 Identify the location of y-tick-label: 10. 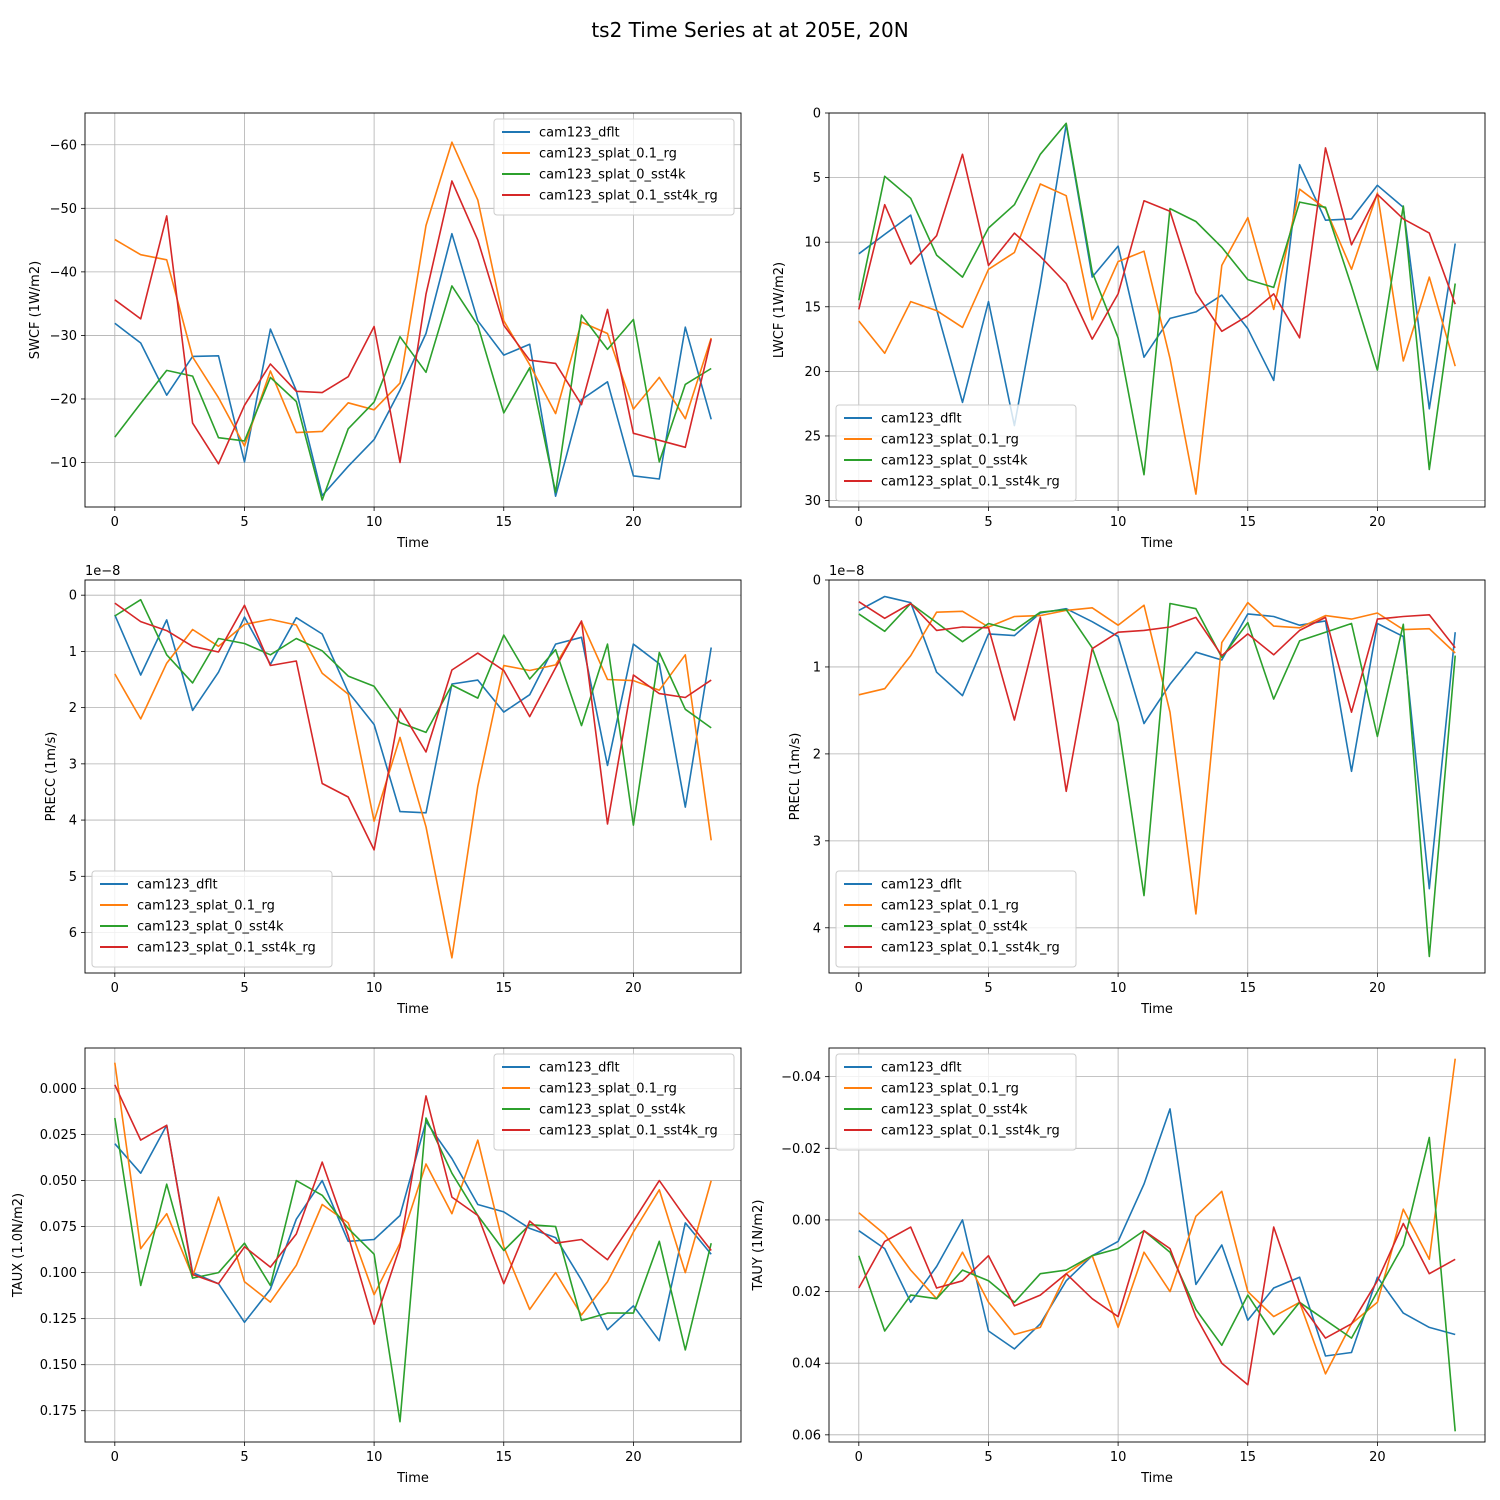
(812, 243).